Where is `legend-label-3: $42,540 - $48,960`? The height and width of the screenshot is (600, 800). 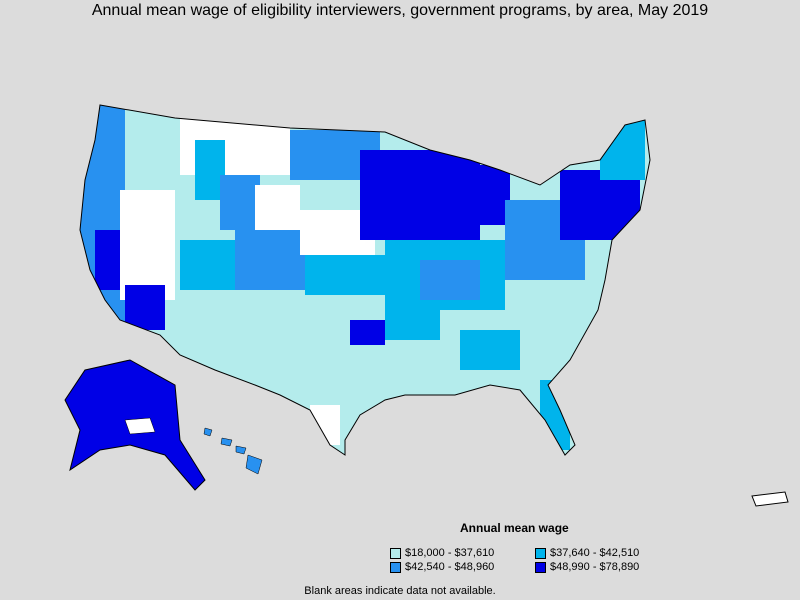
legend-label-3: $42,540 - $48,960 is located at coordinates (450, 567).